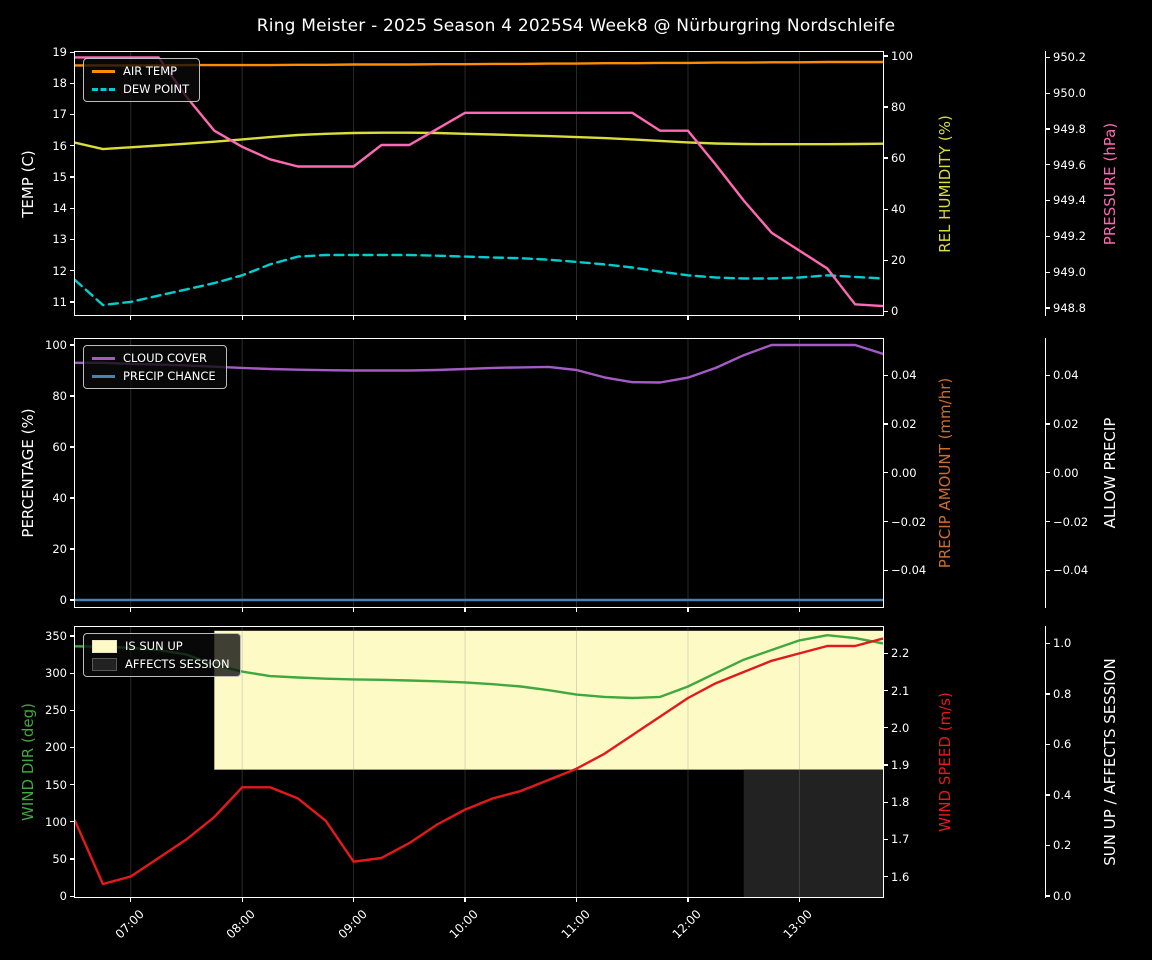 This screenshot has width=1152, height=960. What do you see at coordinates (154, 646) in the screenshot?
I see `legend-label: IS SUN UP` at bounding box center [154, 646].